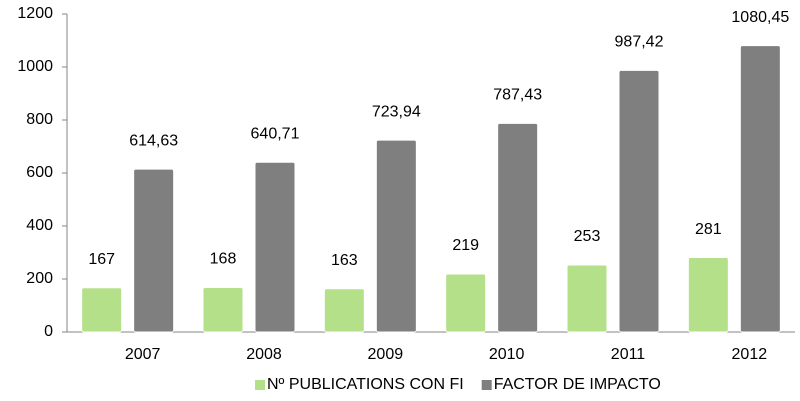  Describe the element at coordinates (396, 111) in the screenshot. I see `value-label: 723,94` at that location.